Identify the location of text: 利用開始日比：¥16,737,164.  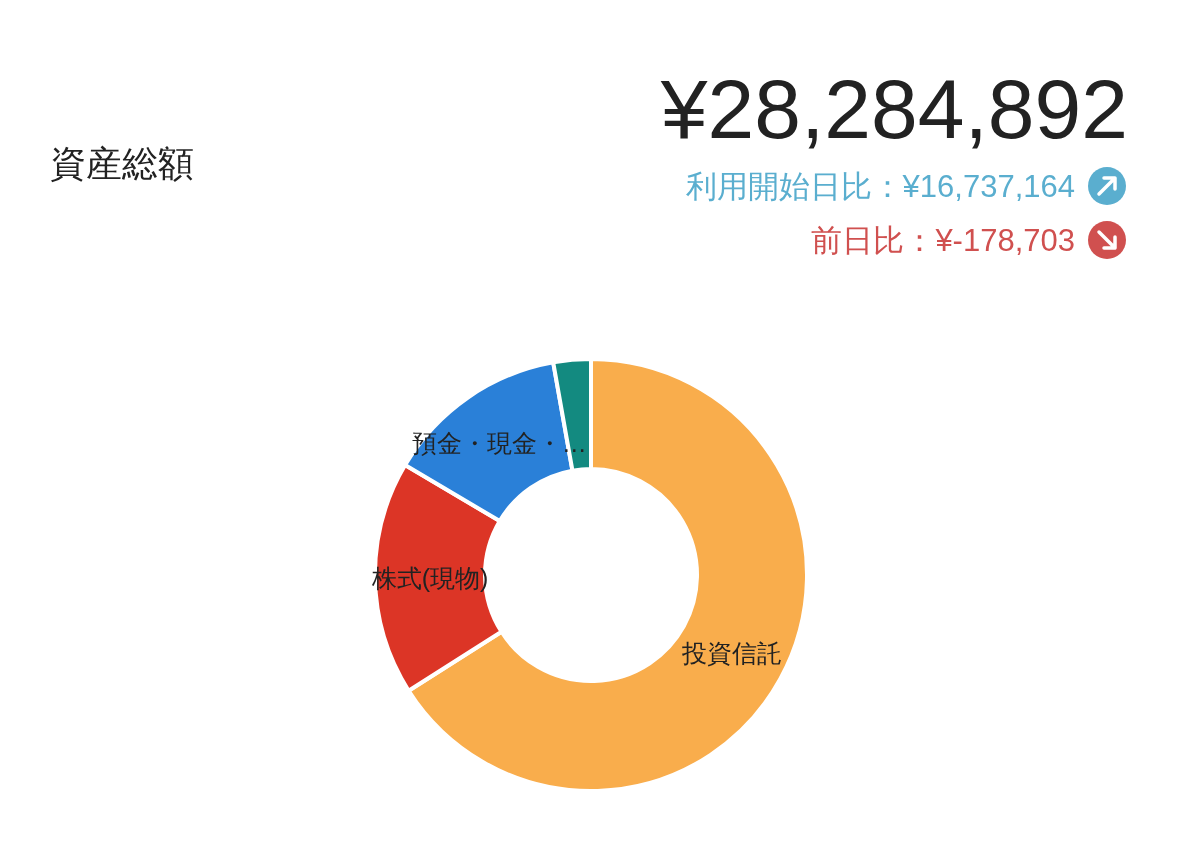
(880, 186).